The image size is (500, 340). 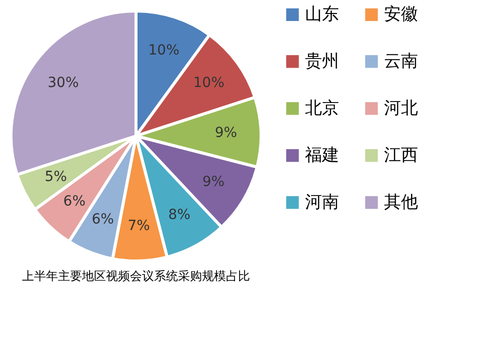 What do you see at coordinates (322, 202) in the screenshot?
I see `legend-label: 河南` at bounding box center [322, 202].